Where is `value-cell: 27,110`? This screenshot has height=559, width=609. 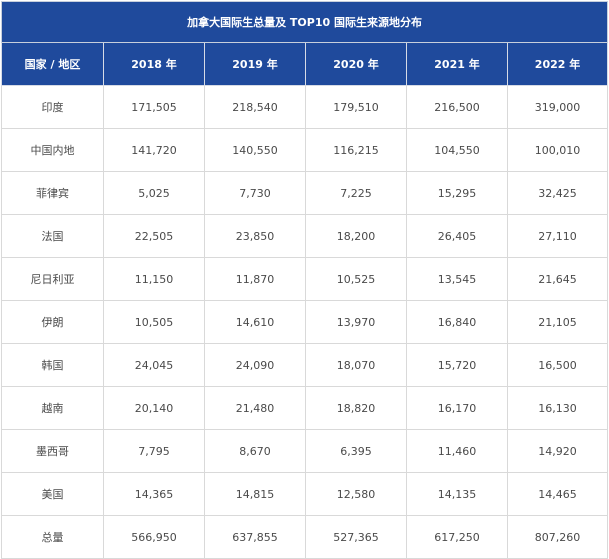 value-cell: 27,110 is located at coordinates (557, 236).